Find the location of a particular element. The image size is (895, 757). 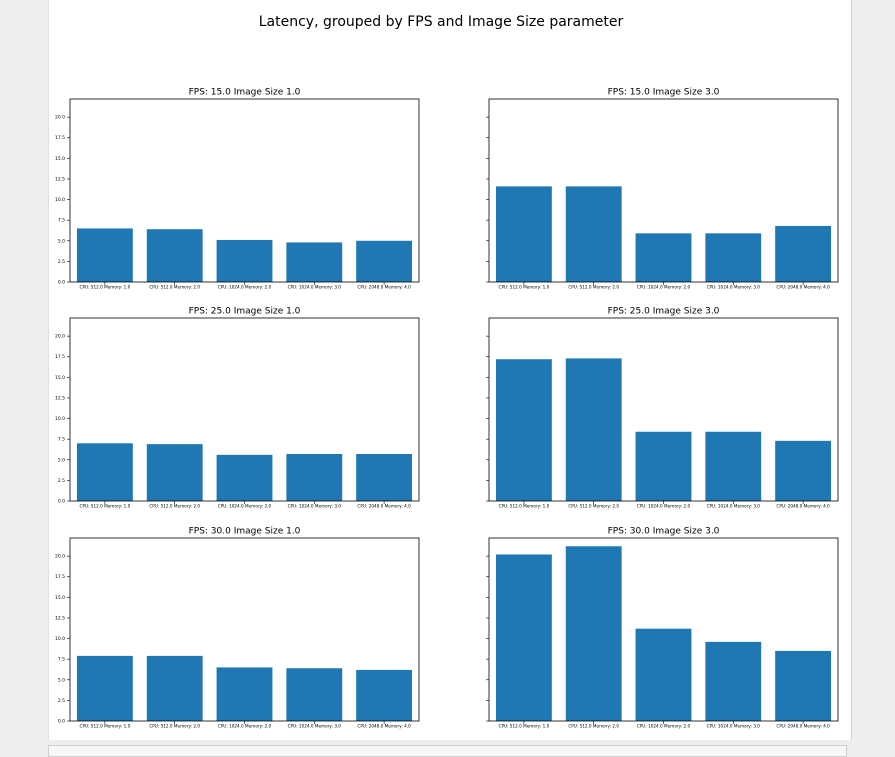

subplot-title: FPS: 15.0 Image Size 3.0 is located at coordinates (664, 93).